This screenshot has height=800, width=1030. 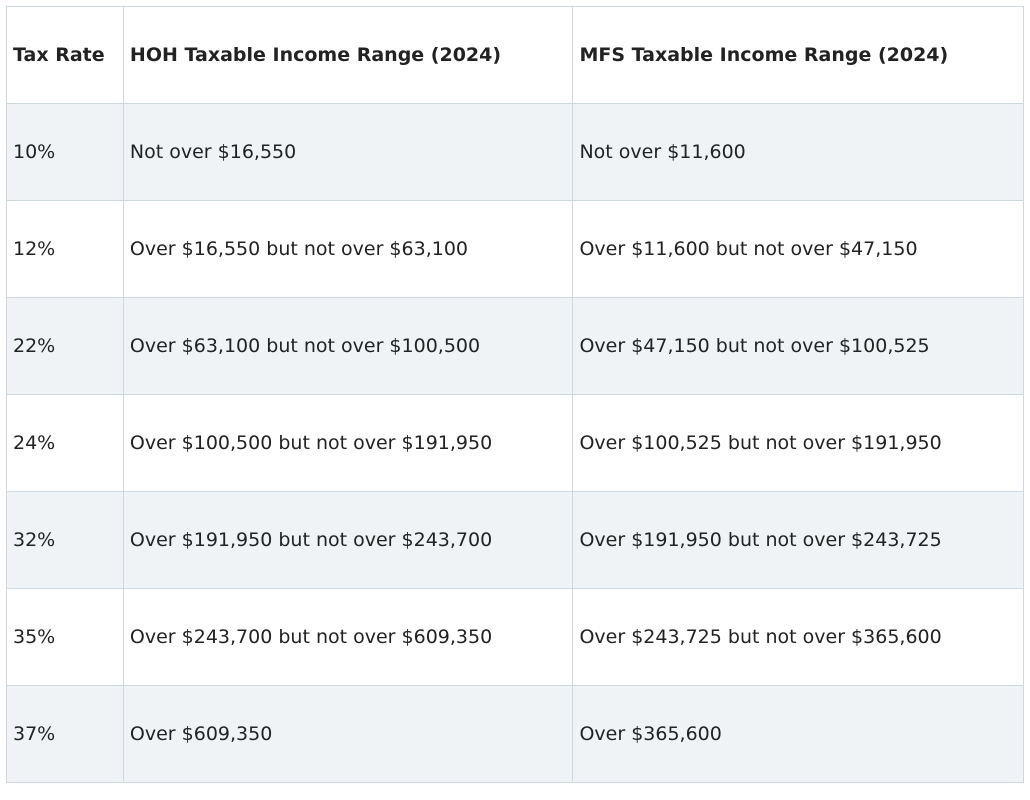 I want to click on table-cell: 10%, so click(x=65, y=152).